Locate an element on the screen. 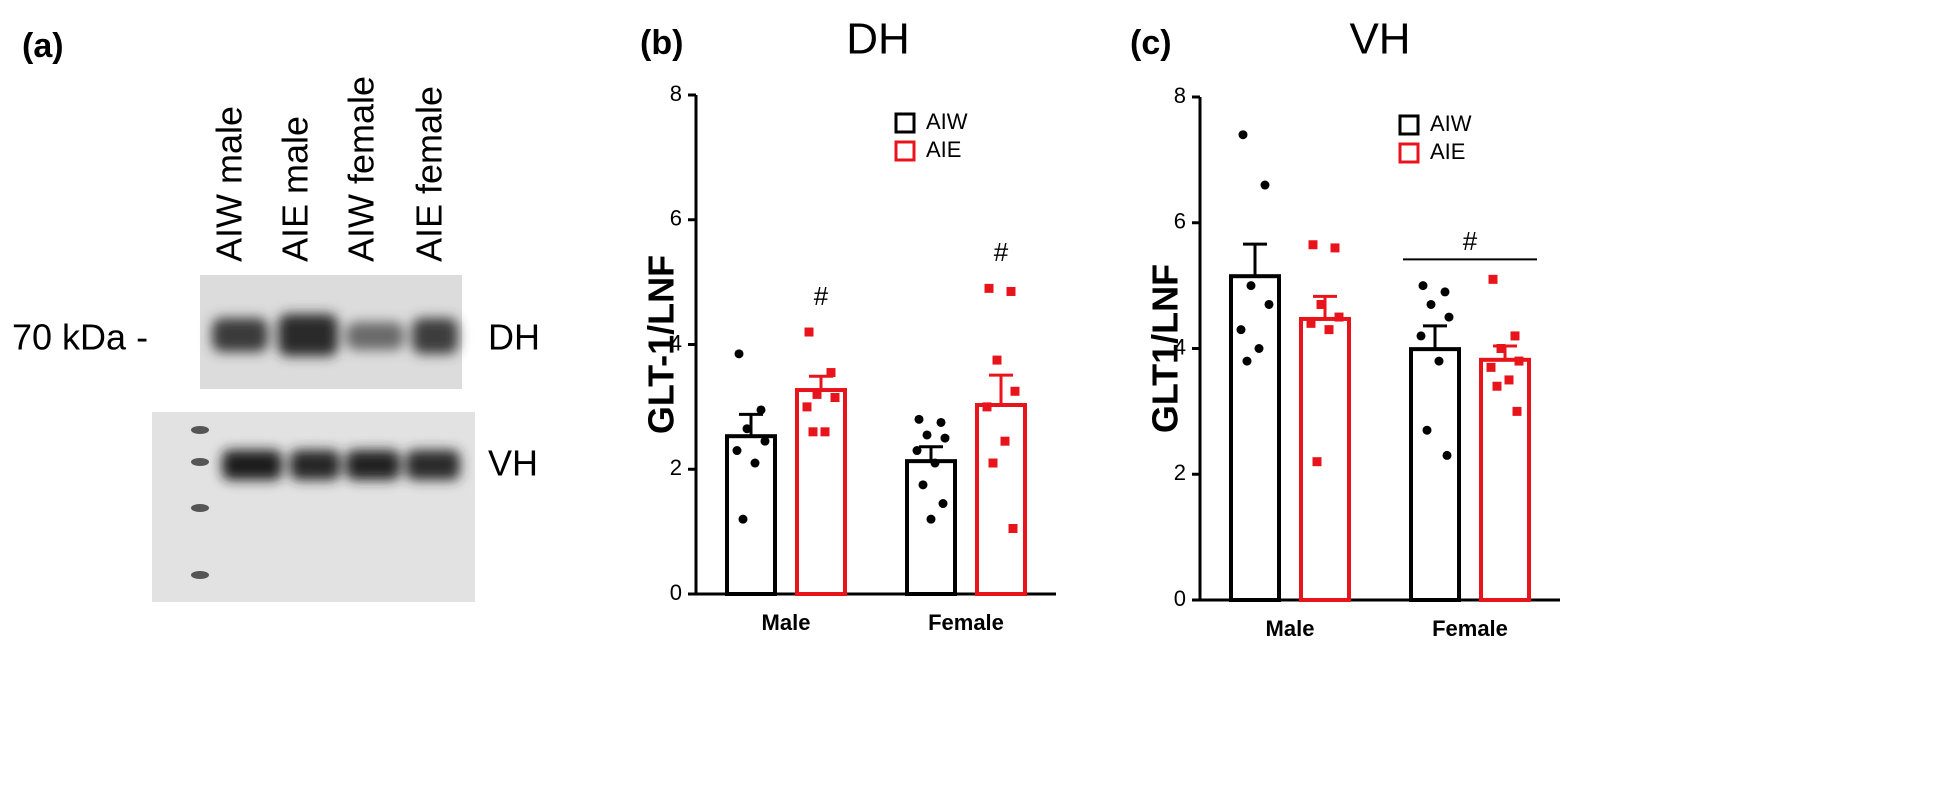 The image size is (1950, 806). lane-labels: AIW male AIE male AIW female AIE female is located at coordinates (329, 169).